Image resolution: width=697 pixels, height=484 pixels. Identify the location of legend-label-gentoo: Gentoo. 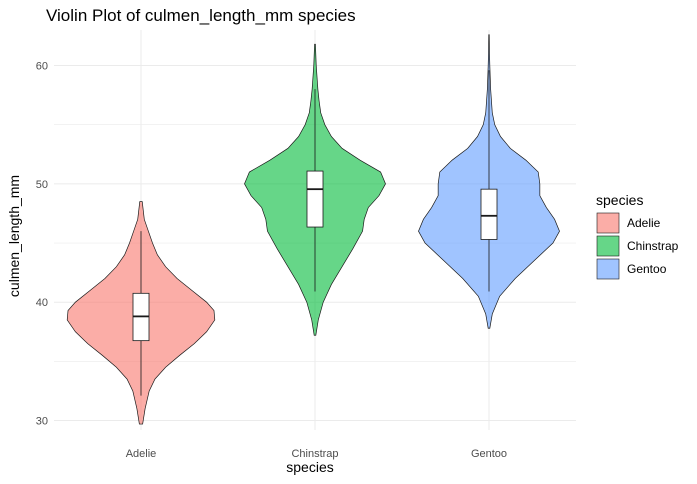
(647, 269).